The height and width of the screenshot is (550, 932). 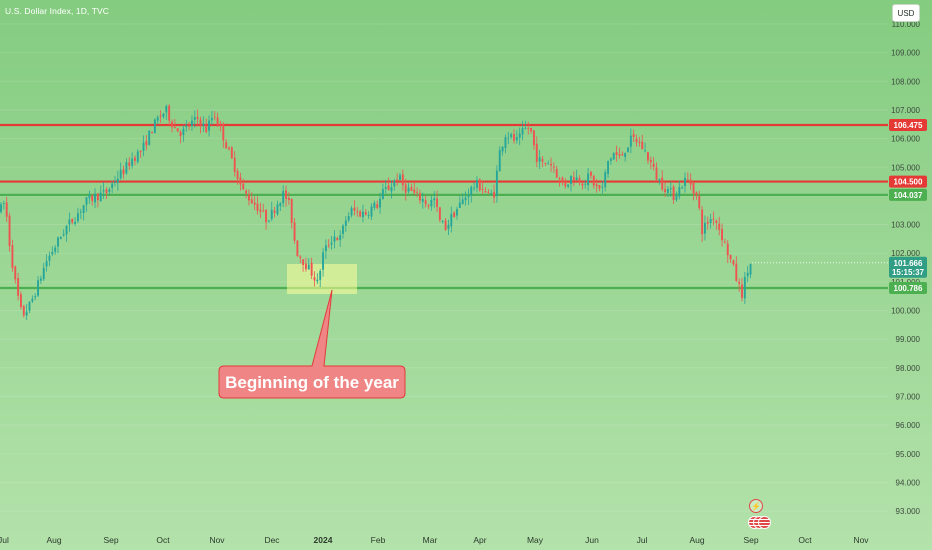 What do you see at coordinates (430, 540) in the screenshot?
I see `x-tick-label: Mar` at bounding box center [430, 540].